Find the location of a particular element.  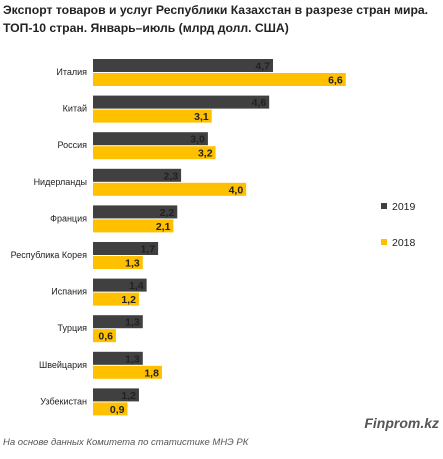

legend-label: 2018 is located at coordinates (404, 243).